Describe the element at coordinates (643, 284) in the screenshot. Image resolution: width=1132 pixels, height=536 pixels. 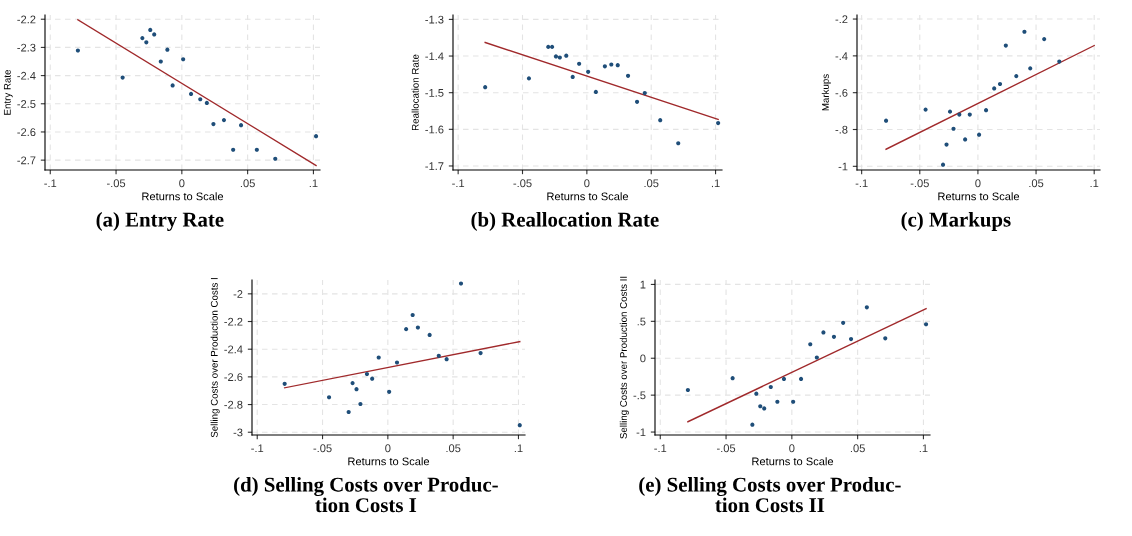
I see `y-tick-label: 1` at that location.